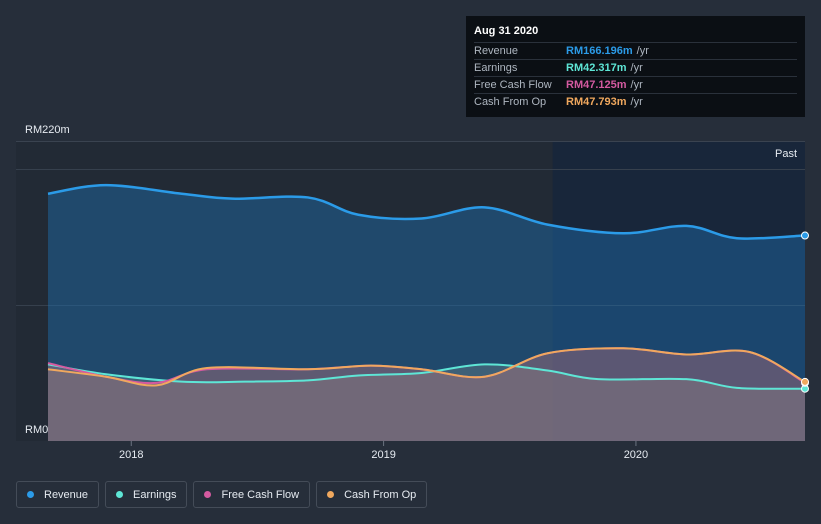 Image resolution: width=821 pixels, height=524 pixels. I want to click on tooltip-label: Cash From Op, so click(510, 102).